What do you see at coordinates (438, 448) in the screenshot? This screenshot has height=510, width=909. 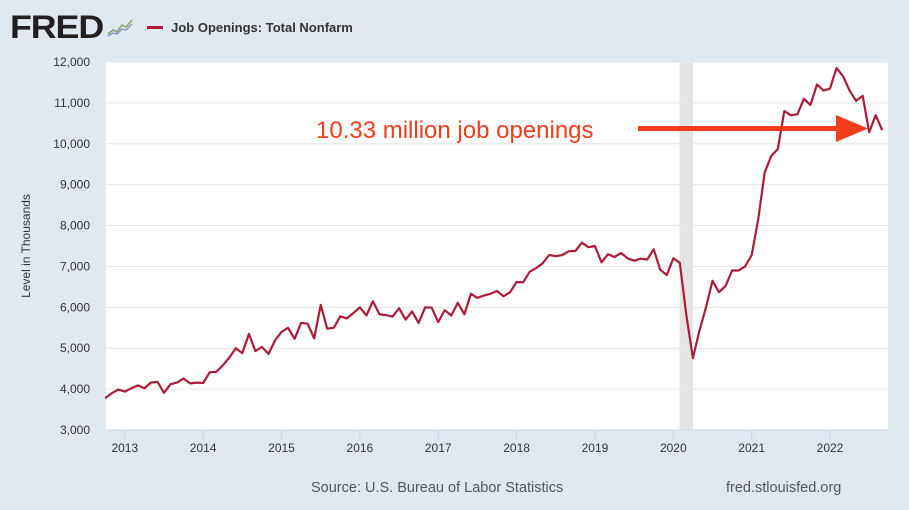 I see `x-tick-label: 2017` at bounding box center [438, 448].